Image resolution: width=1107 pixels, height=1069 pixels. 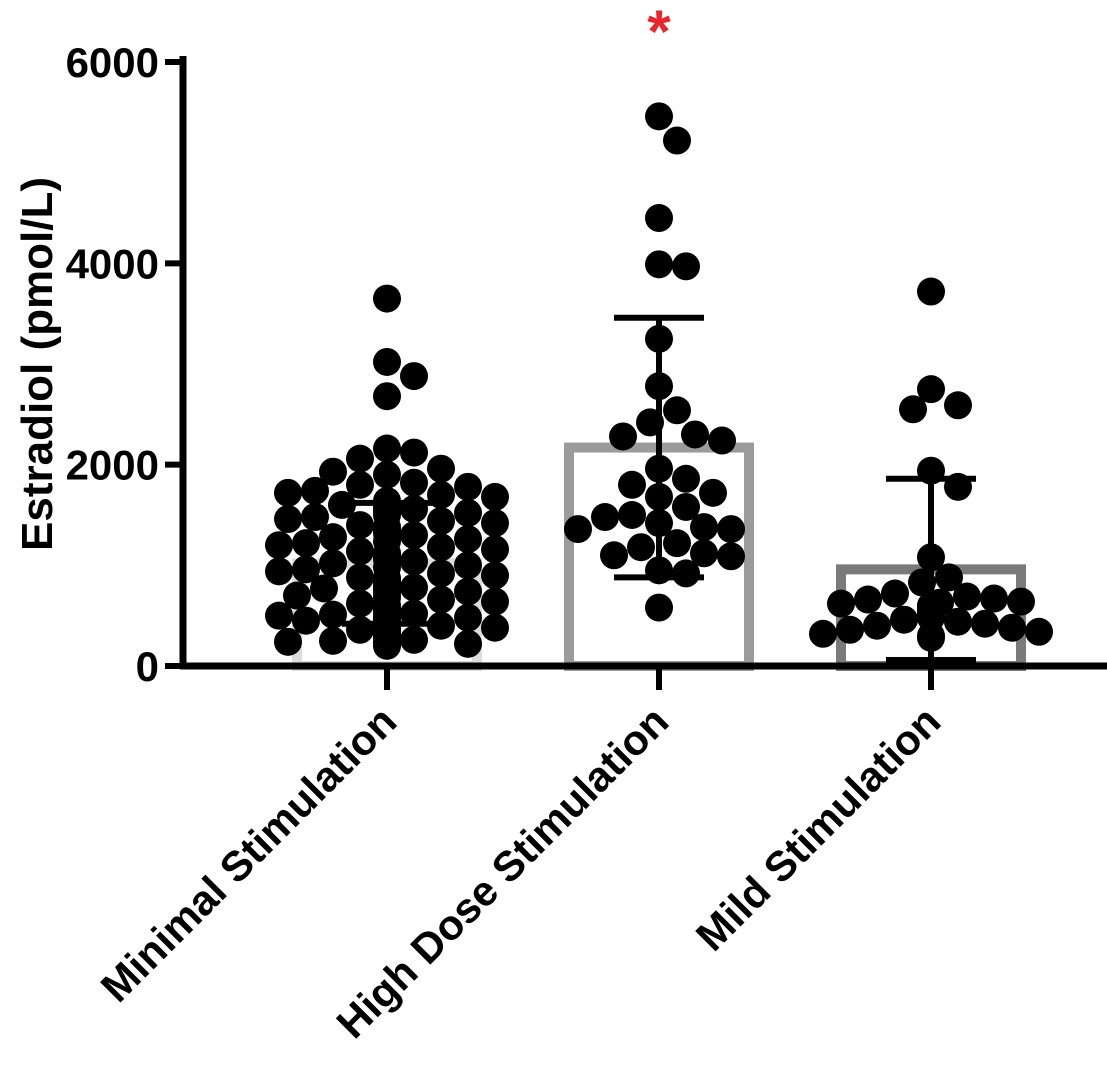 What do you see at coordinates (249, 854) in the screenshot?
I see `x-category-label-1: Minimal Stimulation` at bounding box center [249, 854].